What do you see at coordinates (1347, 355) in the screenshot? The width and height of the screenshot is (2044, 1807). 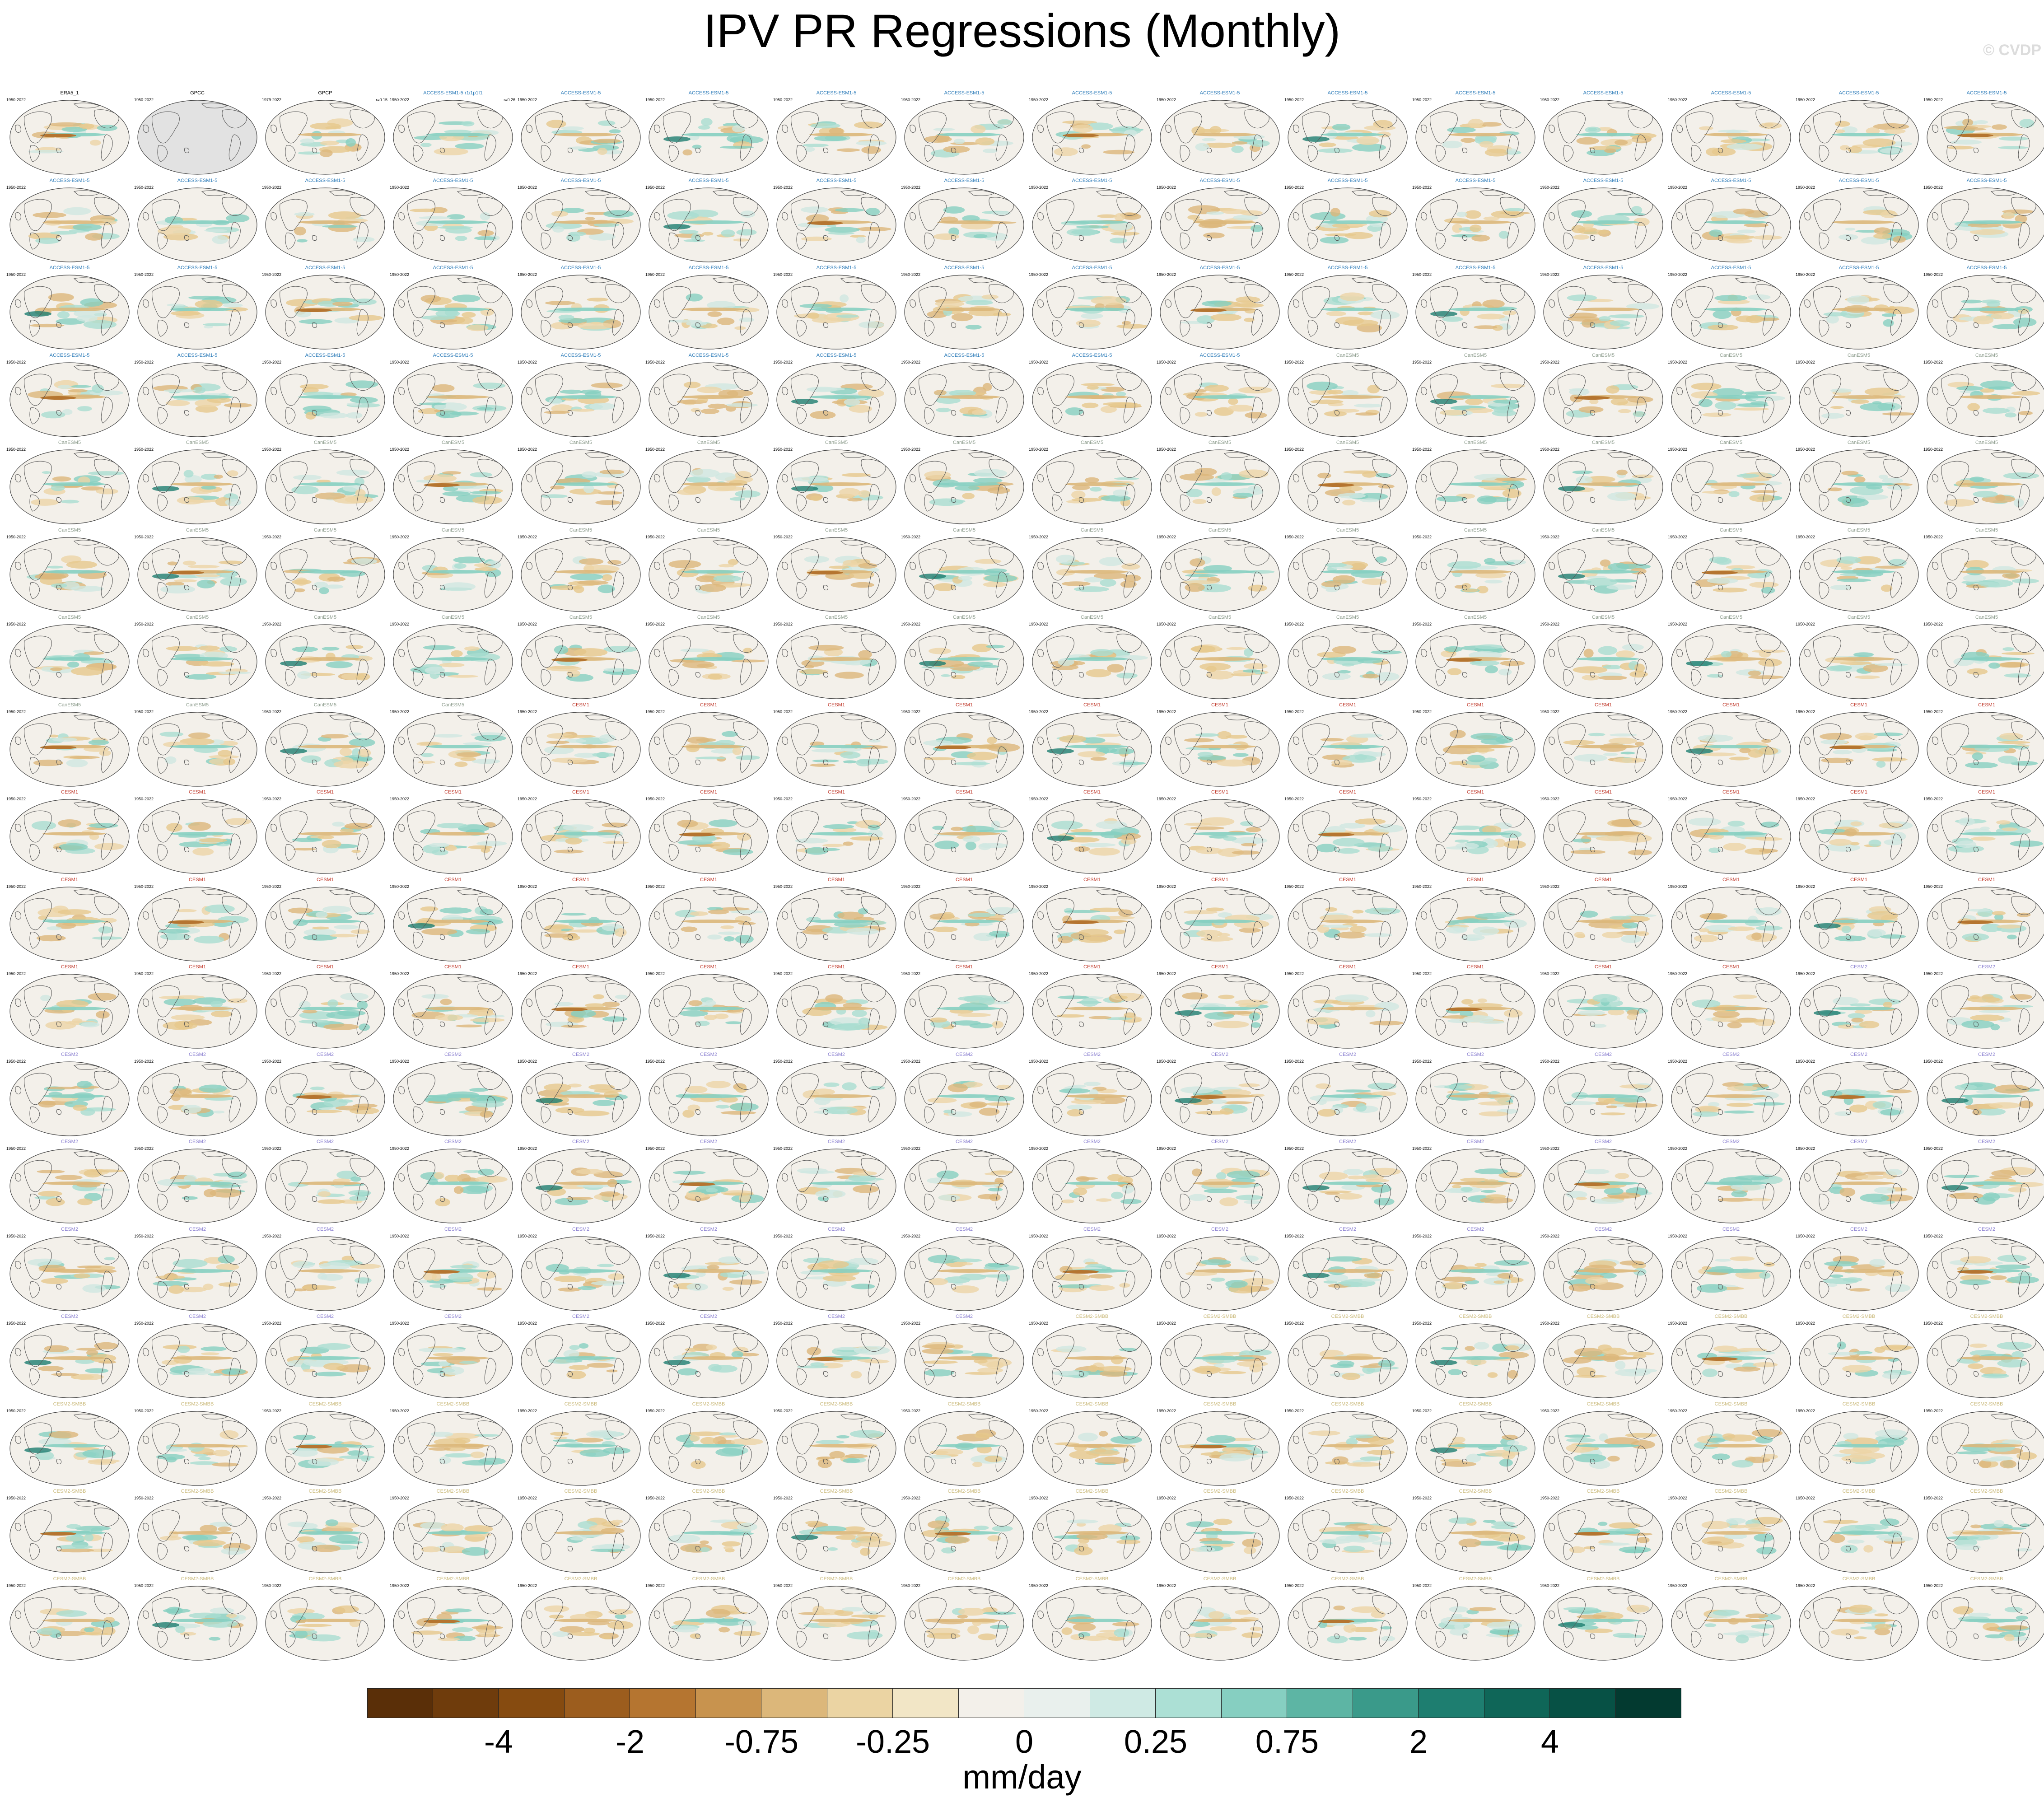 I see `panel-title: CanESM5` at bounding box center [1347, 355].